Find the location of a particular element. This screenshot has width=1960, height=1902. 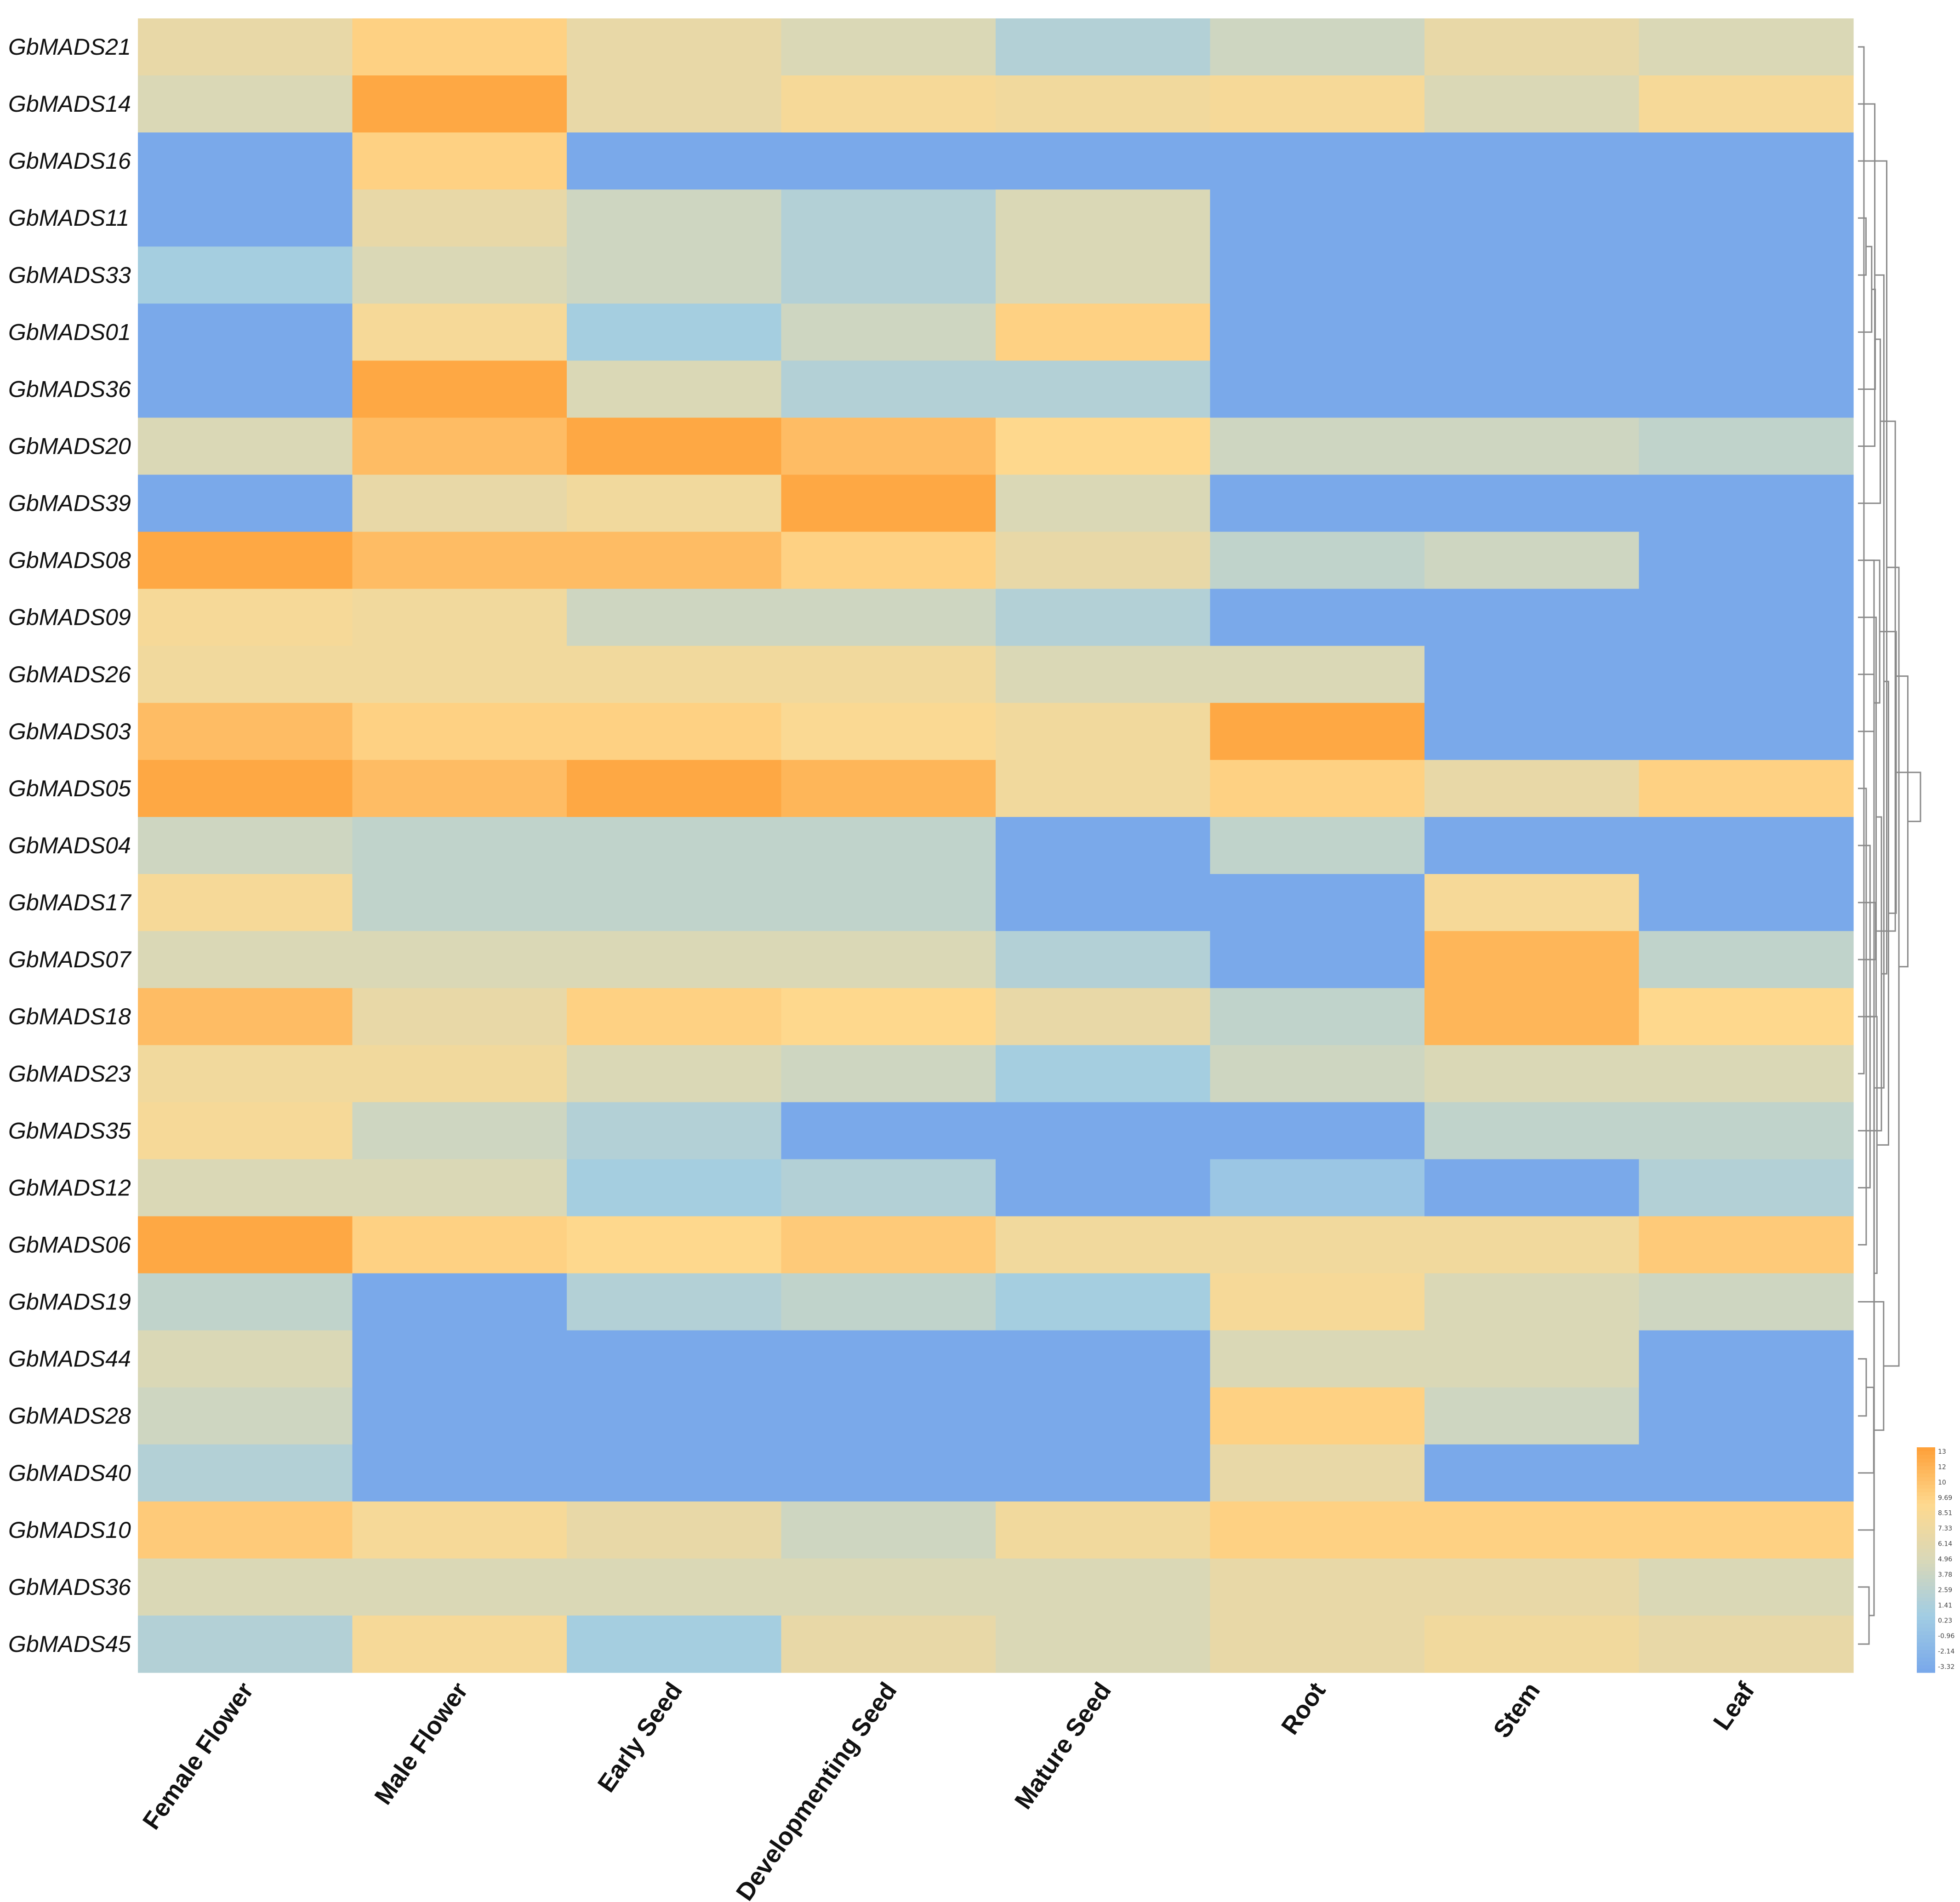

row-label: GbMADS26 is located at coordinates (69, 674).